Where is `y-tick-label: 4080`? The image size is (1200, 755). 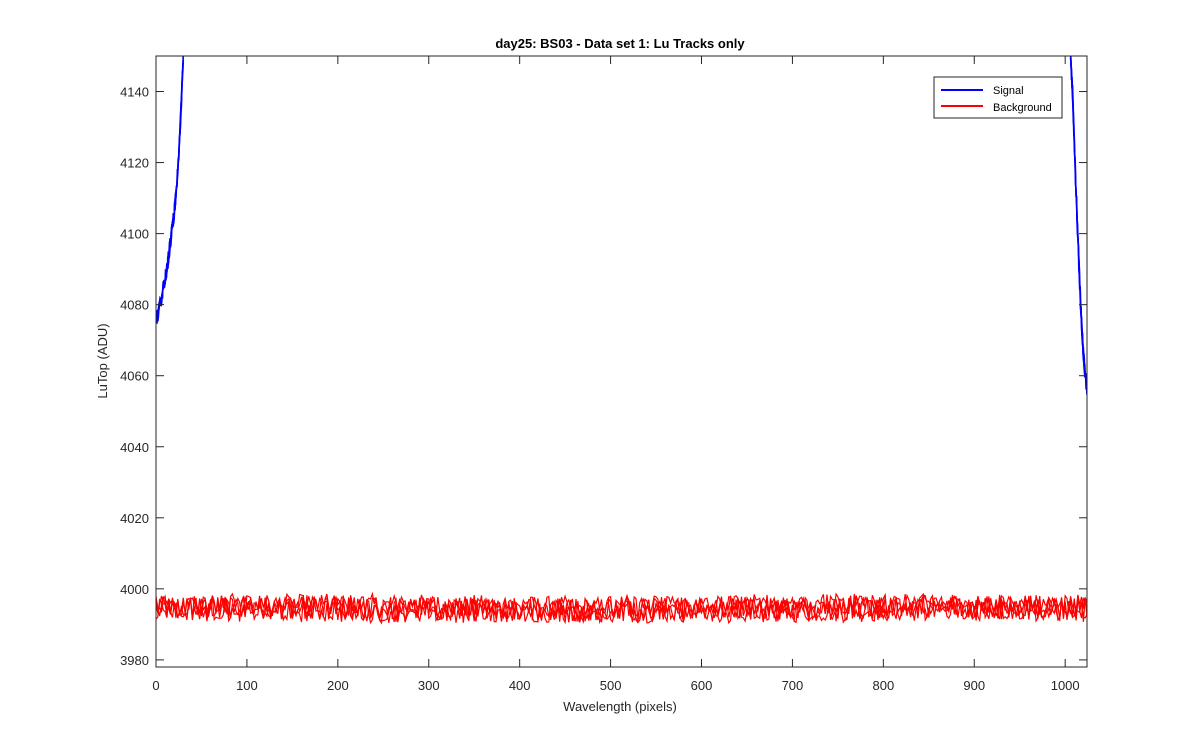 y-tick-label: 4080 is located at coordinates (134, 305).